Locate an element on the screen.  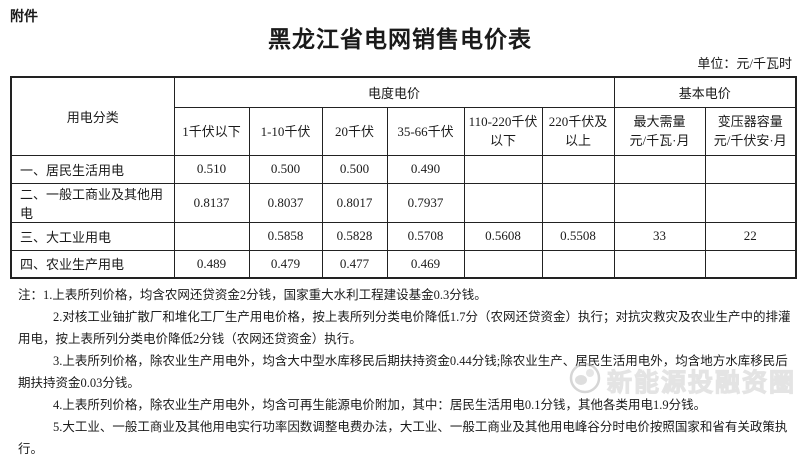
attachment-label: 附件 is located at coordinates (24, 17).